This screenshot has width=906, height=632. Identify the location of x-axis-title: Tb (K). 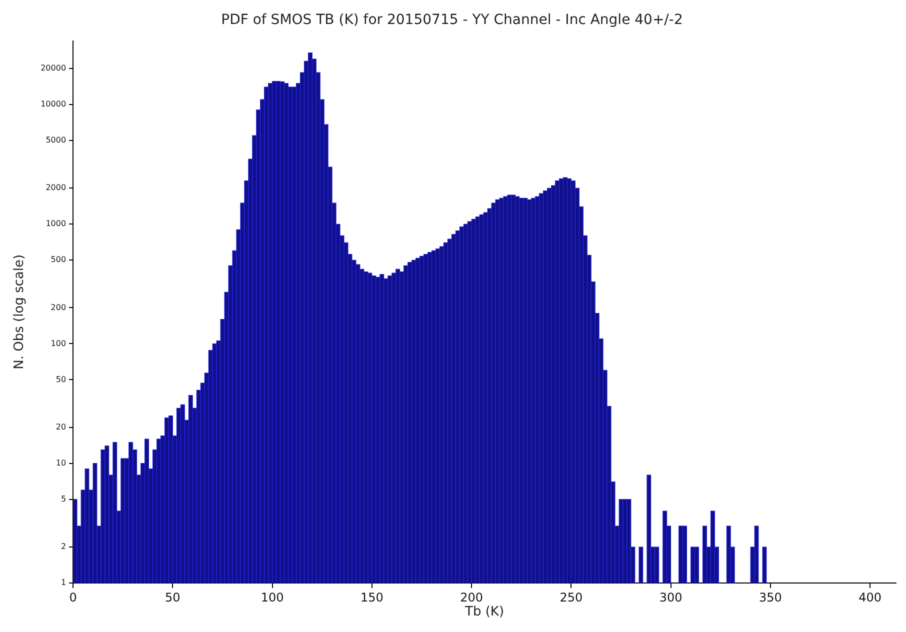
(484, 612).